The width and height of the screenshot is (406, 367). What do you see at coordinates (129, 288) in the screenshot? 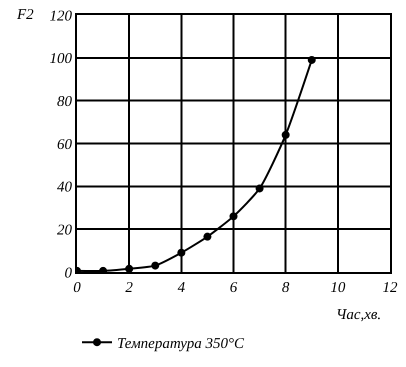
I see `x-tick-label: 2` at bounding box center [129, 288].